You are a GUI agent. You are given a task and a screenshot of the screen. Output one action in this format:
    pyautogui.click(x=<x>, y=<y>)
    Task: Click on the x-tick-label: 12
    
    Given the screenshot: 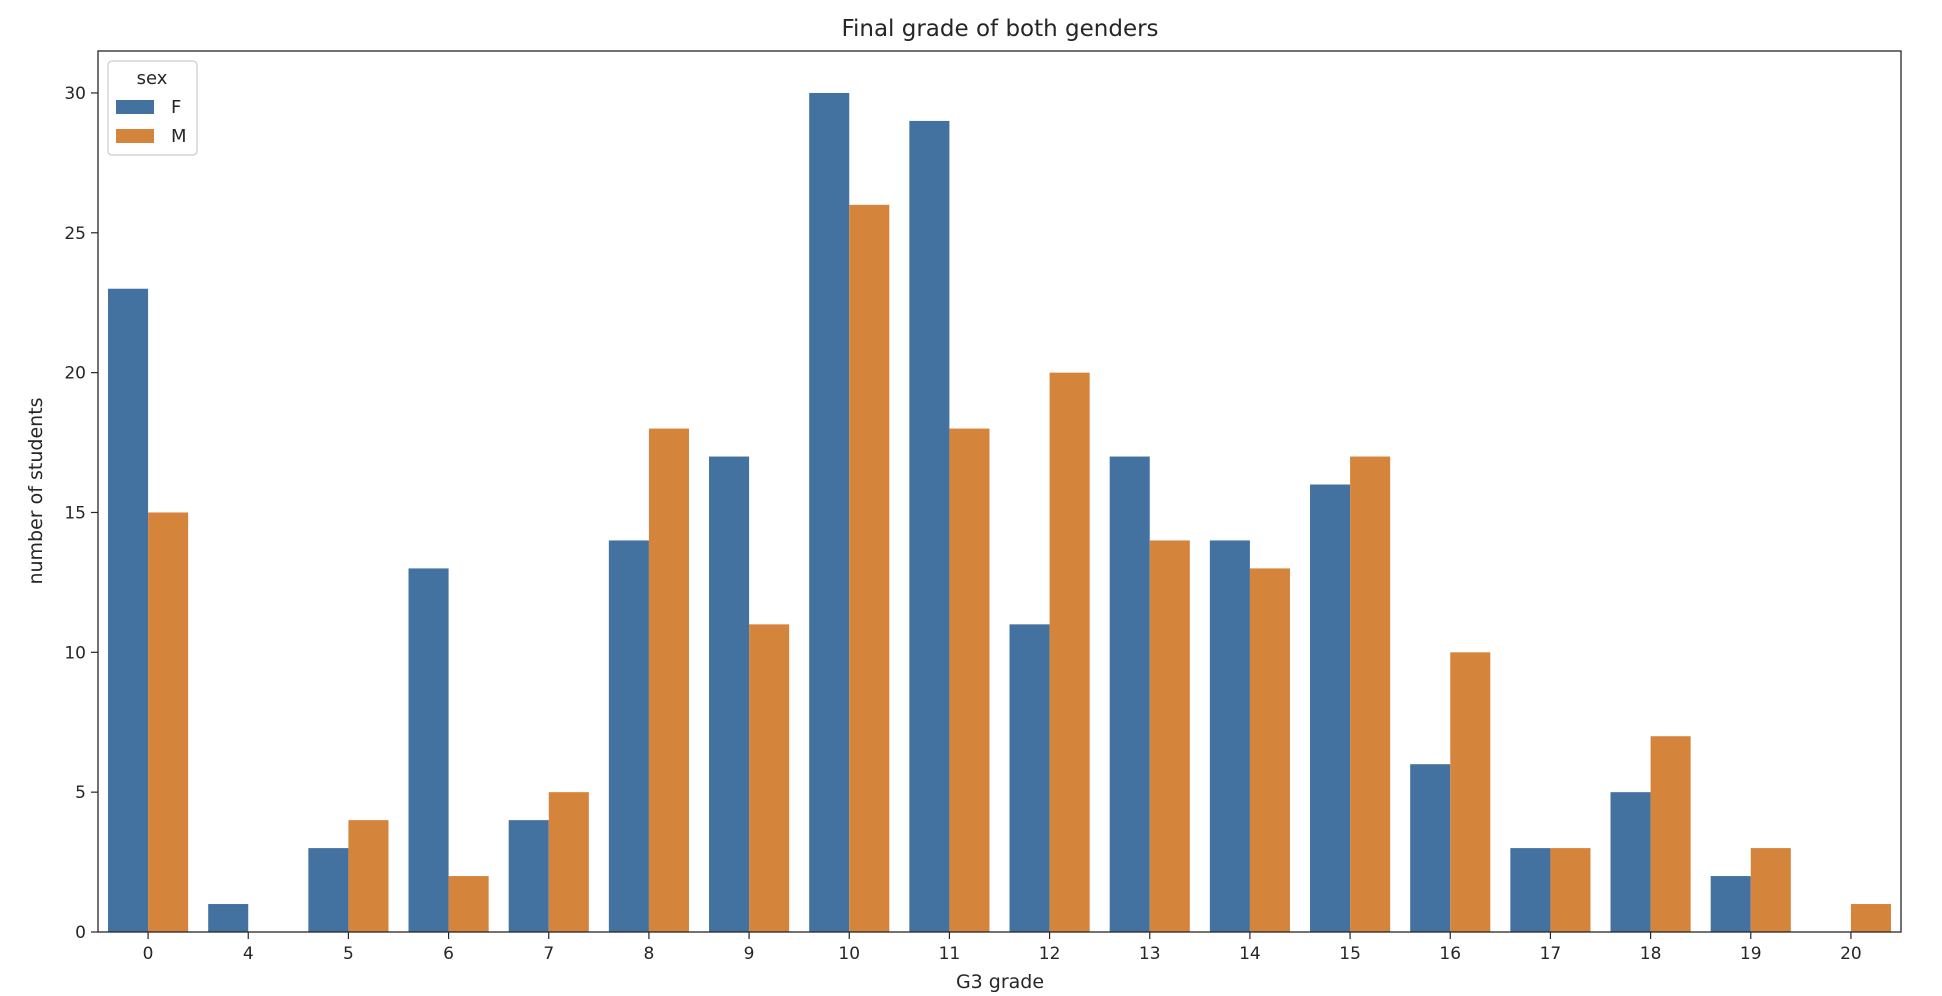 What is the action you would take?
    pyautogui.click(x=1050, y=954)
    